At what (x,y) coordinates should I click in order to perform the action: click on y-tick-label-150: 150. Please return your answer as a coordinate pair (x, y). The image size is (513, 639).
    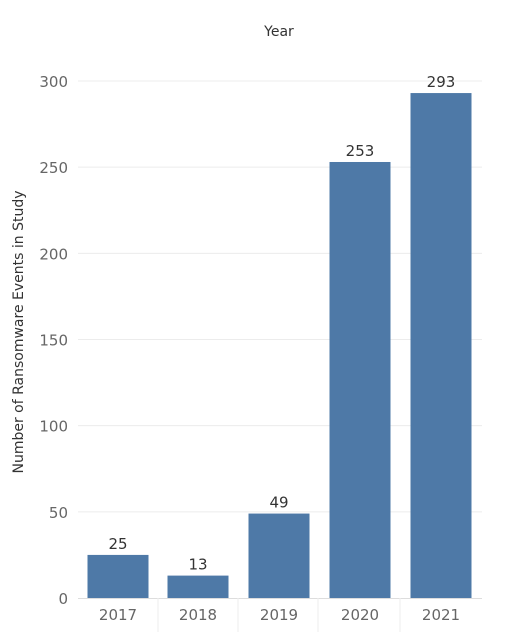
    Looking at the image, I should click on (53, 341).